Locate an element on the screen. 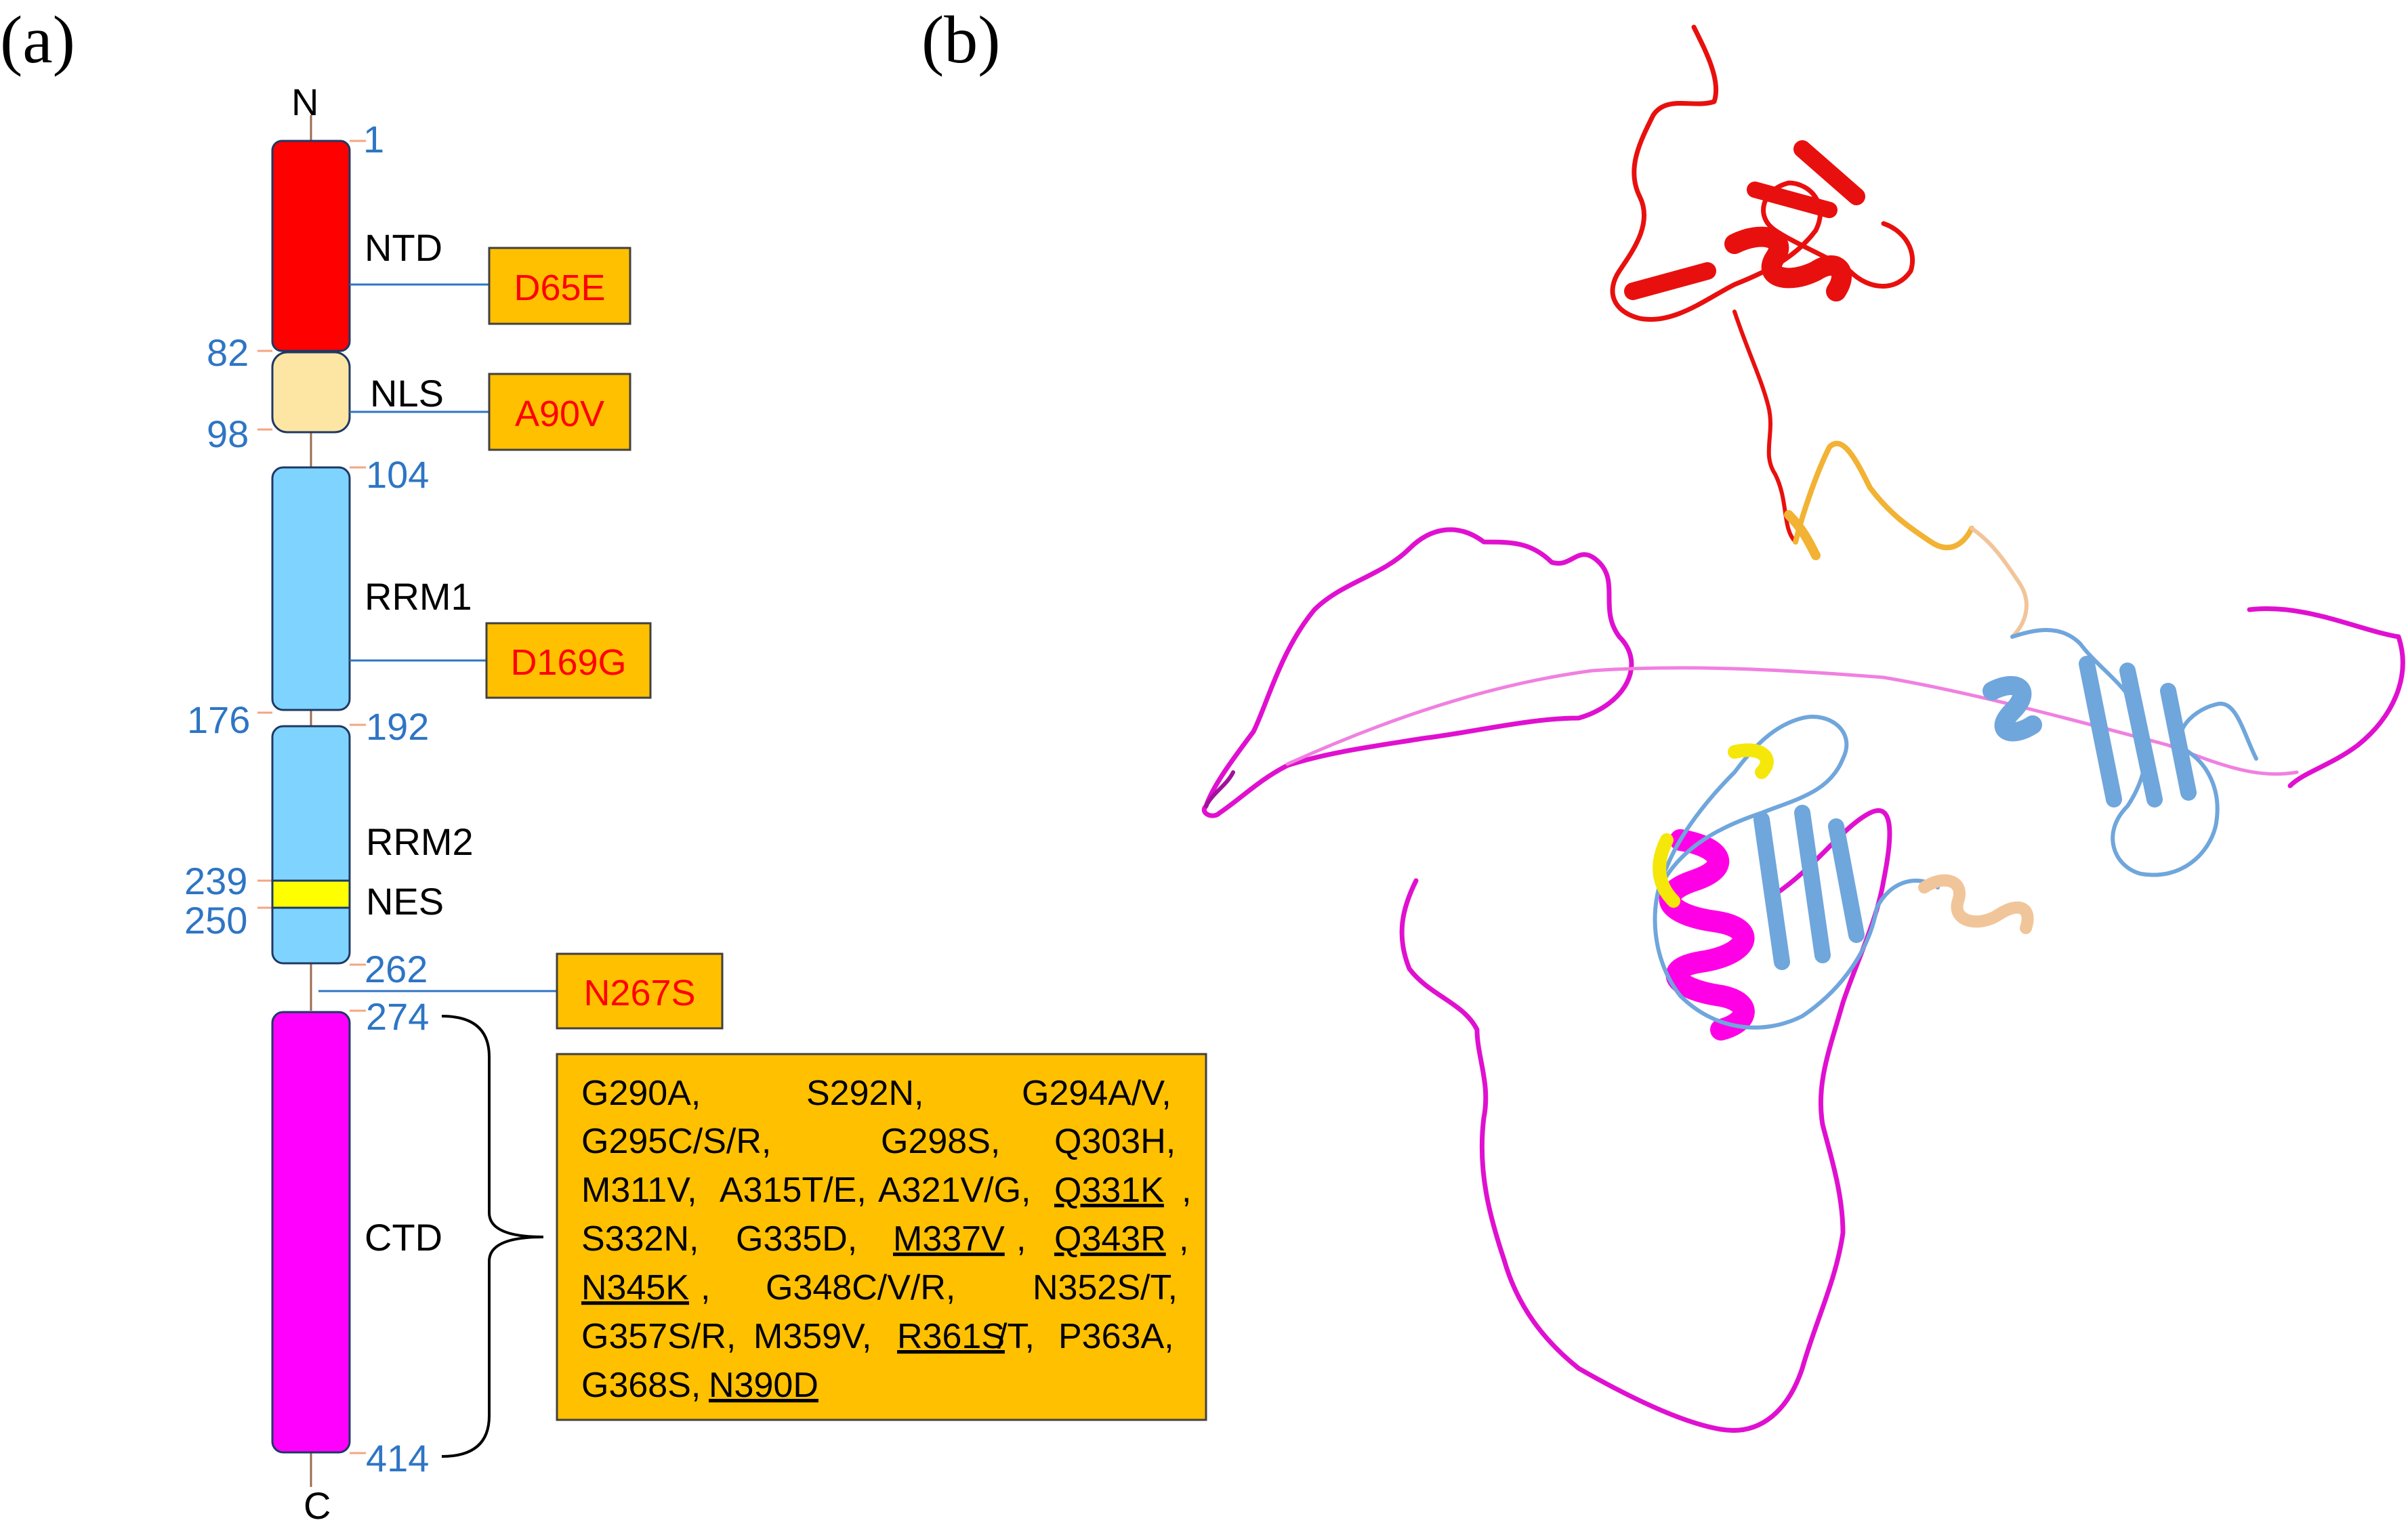 The height and width of the screenshot is (1533, 2408). ctd-mutation: P363A, is located at coordinates (1116, 1336).